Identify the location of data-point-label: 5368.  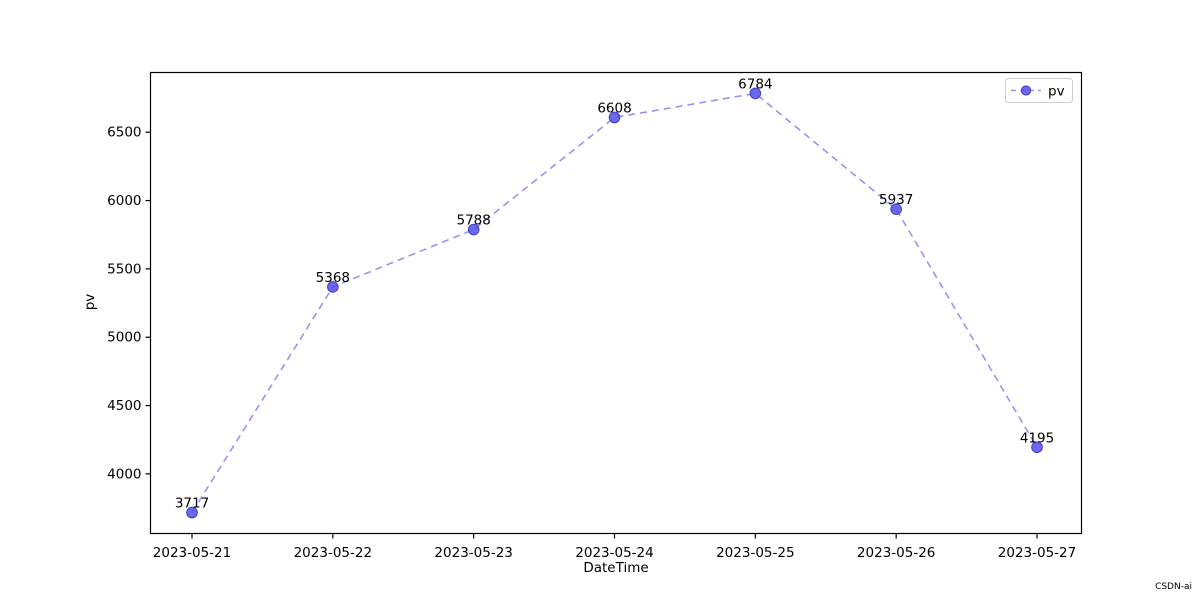
(333, 278).